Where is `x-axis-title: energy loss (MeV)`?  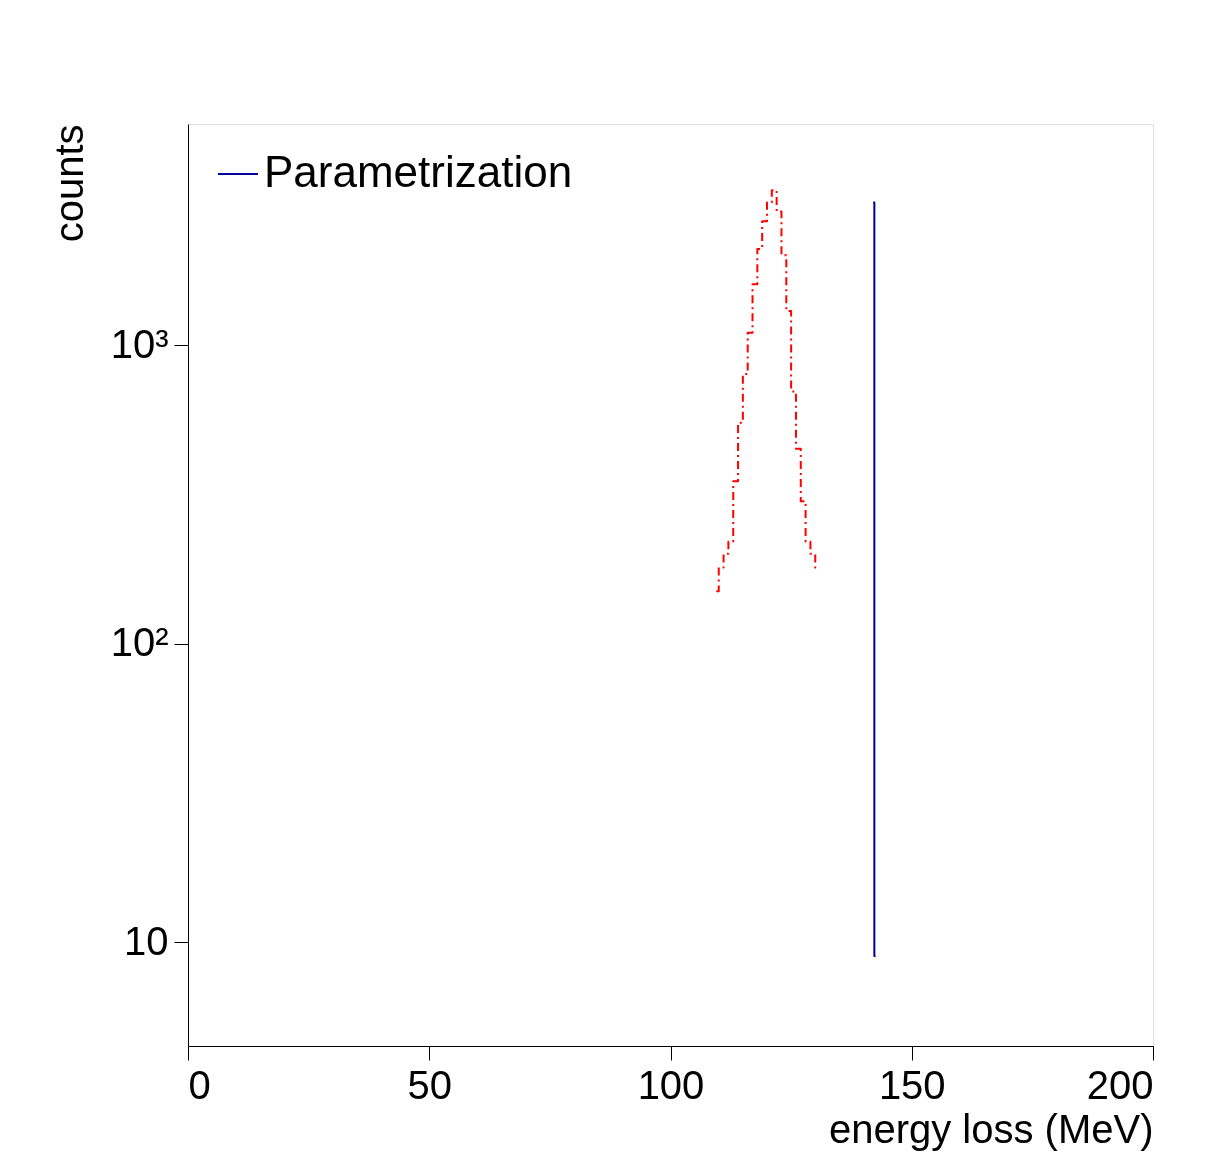
x-axis-title: energy loss (MeV) is located at coordinates (991, 1128).